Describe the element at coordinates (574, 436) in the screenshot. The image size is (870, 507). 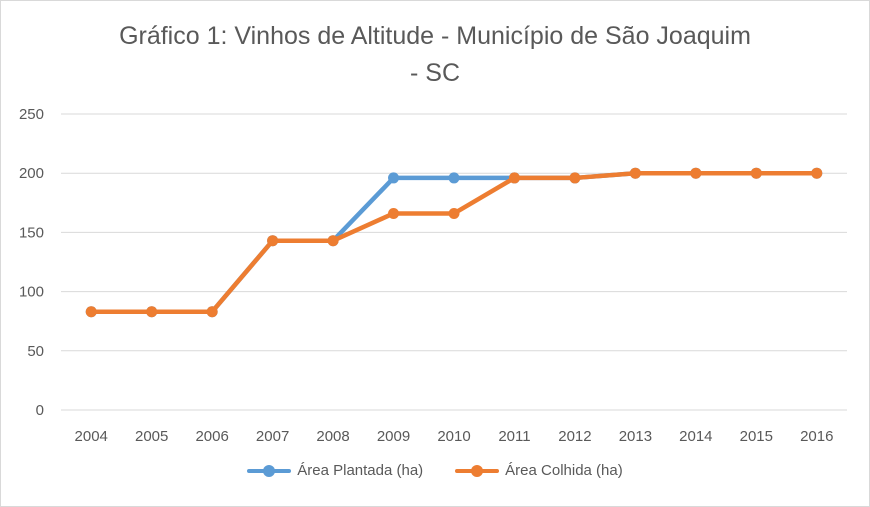
I see `x-tick-label-2012: 2012` at that location.